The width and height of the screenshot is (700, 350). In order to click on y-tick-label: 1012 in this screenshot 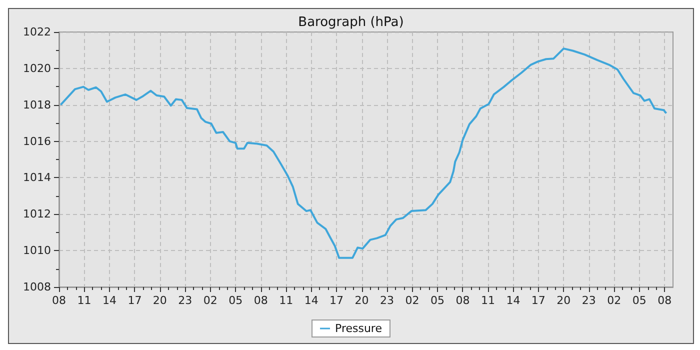, I will do `click(37, 214)`.